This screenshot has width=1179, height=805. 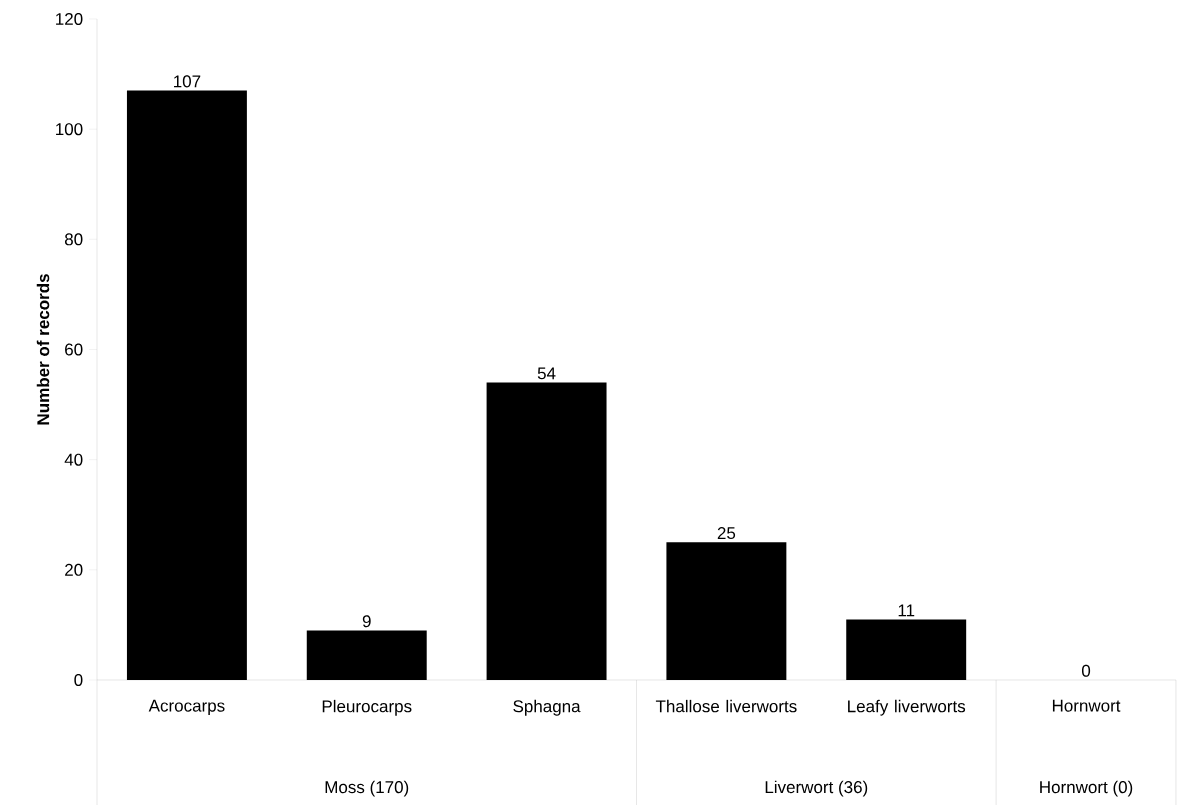 What do you see at coordinates (74, 349) in the screenshot?
I see `y-tick-label: 60` at bounding box center [74, 349].